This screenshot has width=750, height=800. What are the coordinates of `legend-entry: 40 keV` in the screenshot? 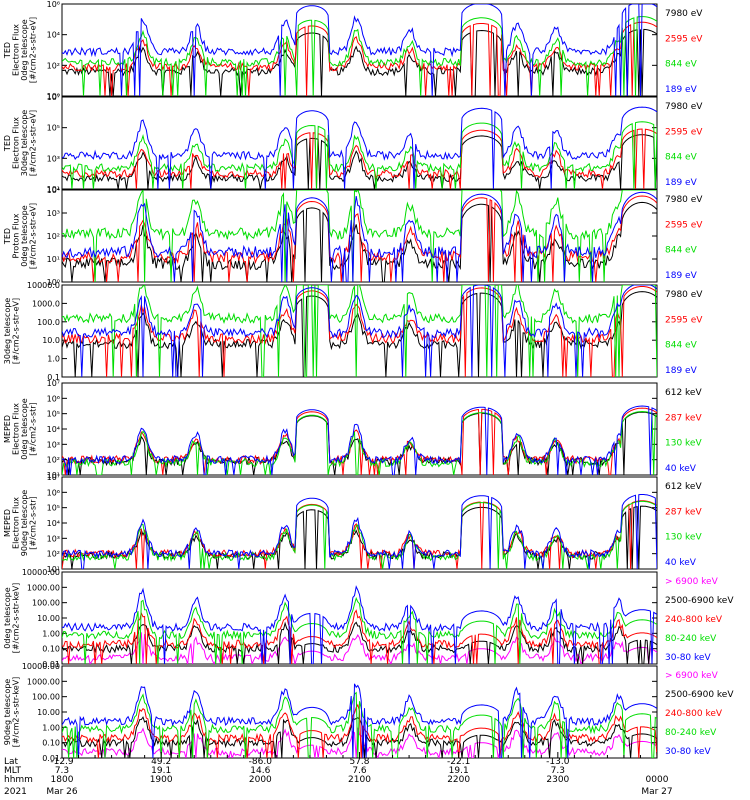 It's located at (681, 469).